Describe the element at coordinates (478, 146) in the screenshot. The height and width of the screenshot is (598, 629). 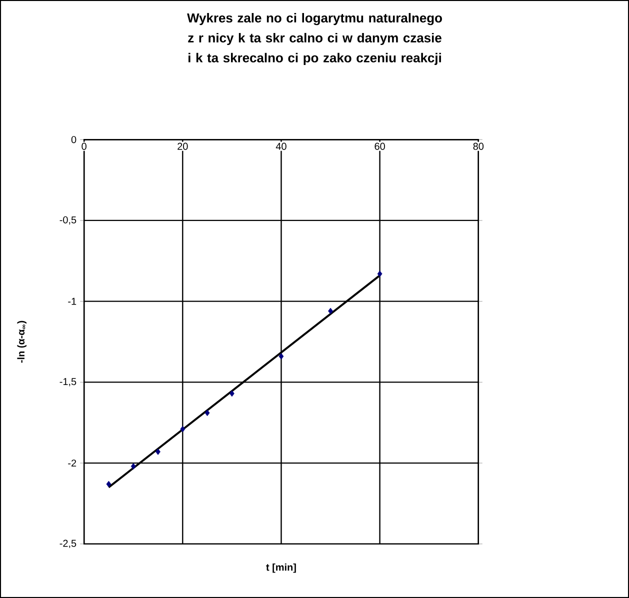
I see `x-tick-label: 80` at that location.